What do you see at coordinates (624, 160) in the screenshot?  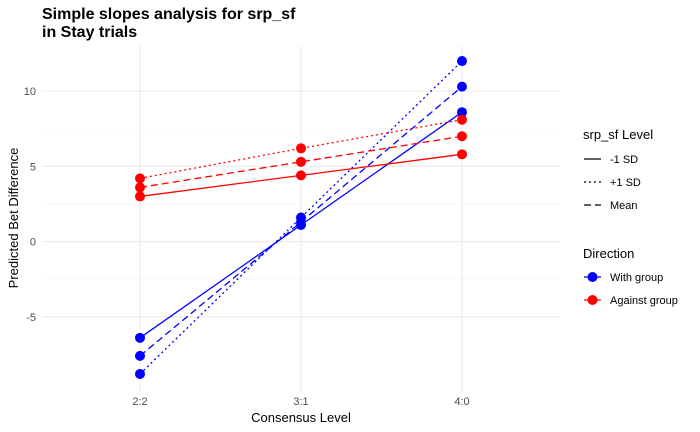 I see `linetype-legend-label: -1 SD` at bounding box center [624, 160].